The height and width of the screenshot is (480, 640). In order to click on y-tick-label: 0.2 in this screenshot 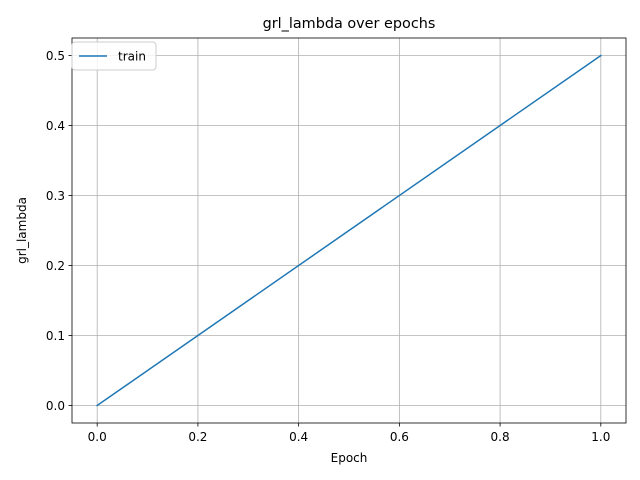, I will do `click(55, 266)`.